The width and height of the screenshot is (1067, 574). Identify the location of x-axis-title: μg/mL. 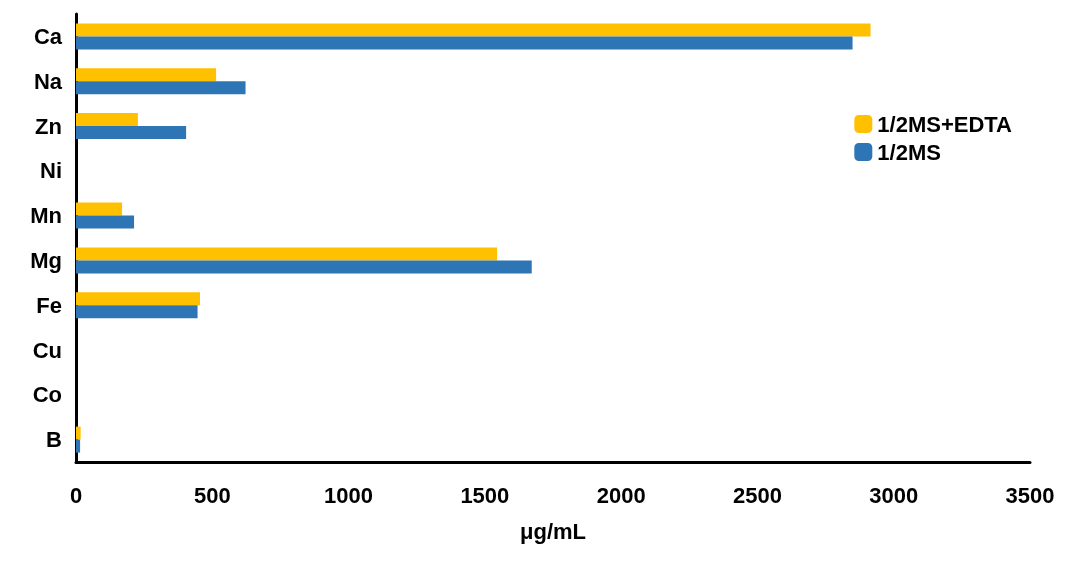
(553, 531).